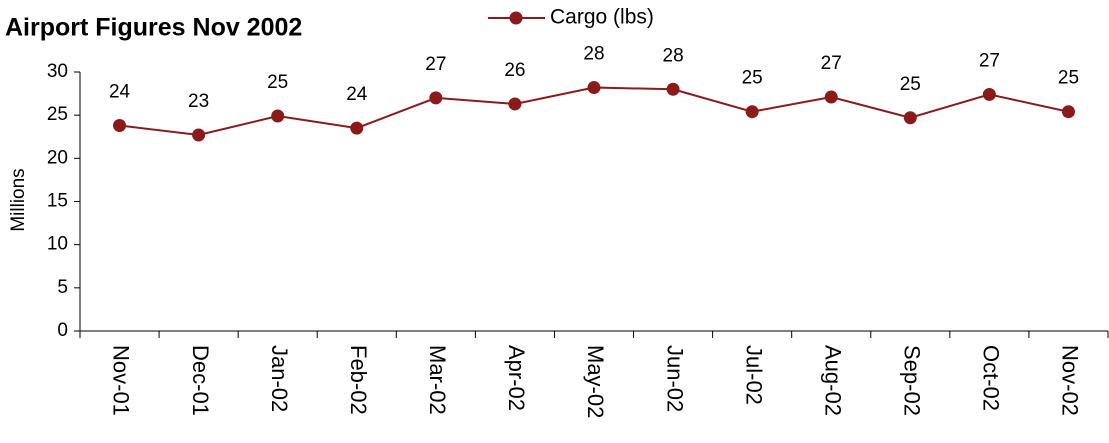 The image size is (1109, 443). What do you see at coordinates (437, 380) in the screenshot?
I see `x-tick-label: Mar-02` at bounding box center [437, 380].